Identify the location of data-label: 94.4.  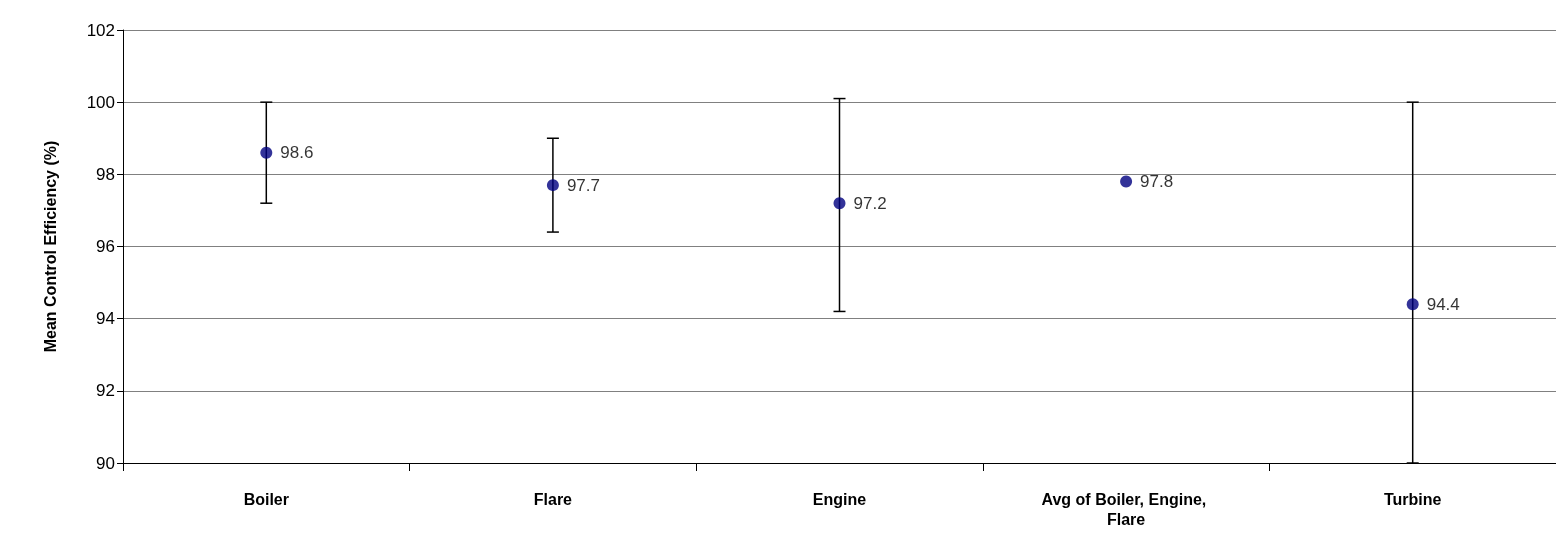
(1443, 304).